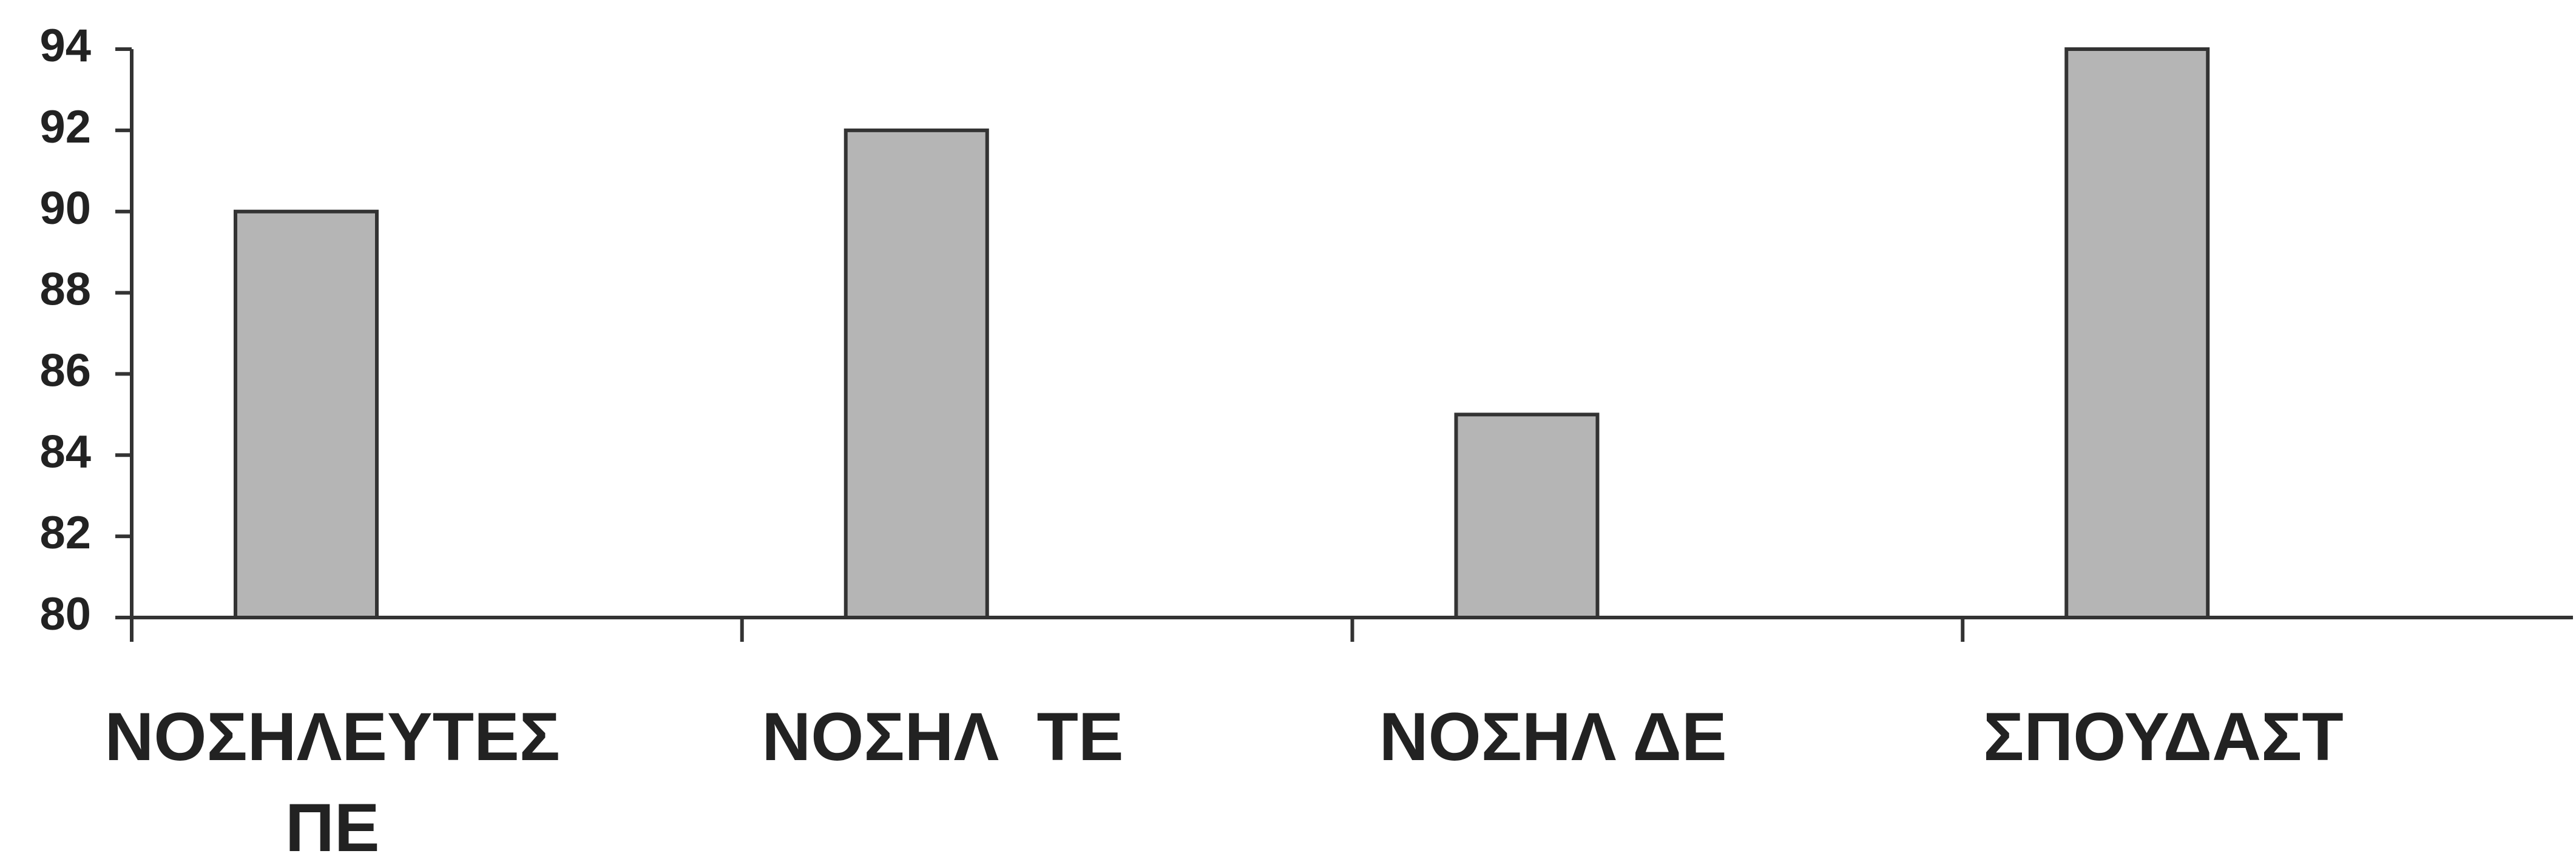 The width and height of the screenshot is (2576, 862). What do you see at coordinates (65, 371) in the screenshot?
I see `y-tick-label: 86` at bounding box center [65, 371].